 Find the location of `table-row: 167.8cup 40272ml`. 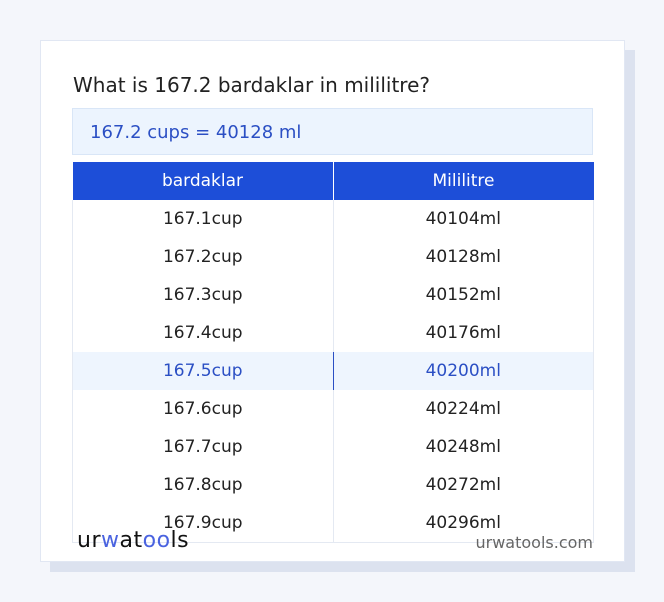

table-row: 167.8cup 40272ml is located at coordinates (333, 485).